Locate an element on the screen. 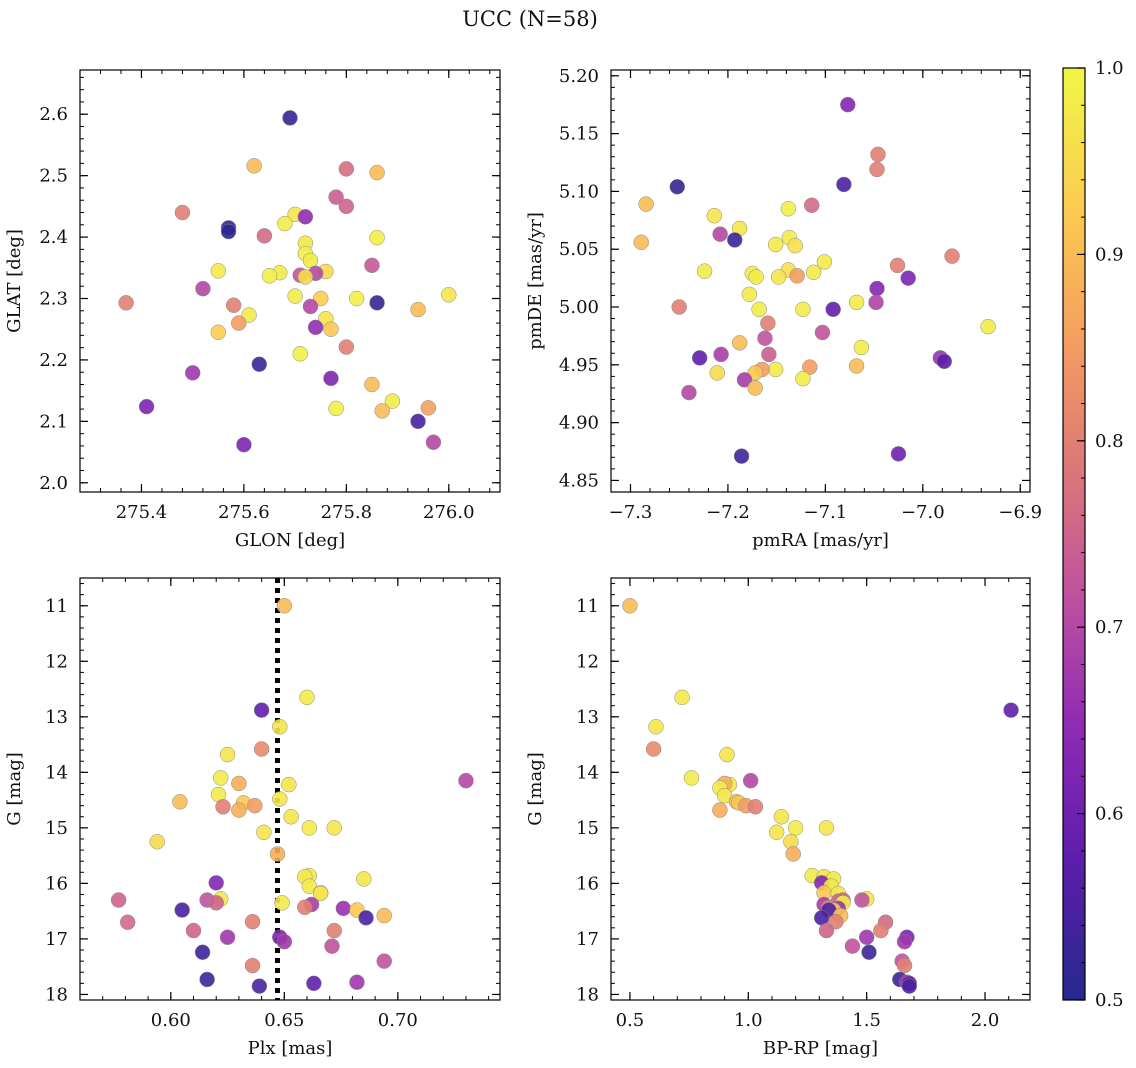 The width and height of the screenshot is (1136, 1068). y-axis-label: G [mag] is located at coordinates (14, 788).